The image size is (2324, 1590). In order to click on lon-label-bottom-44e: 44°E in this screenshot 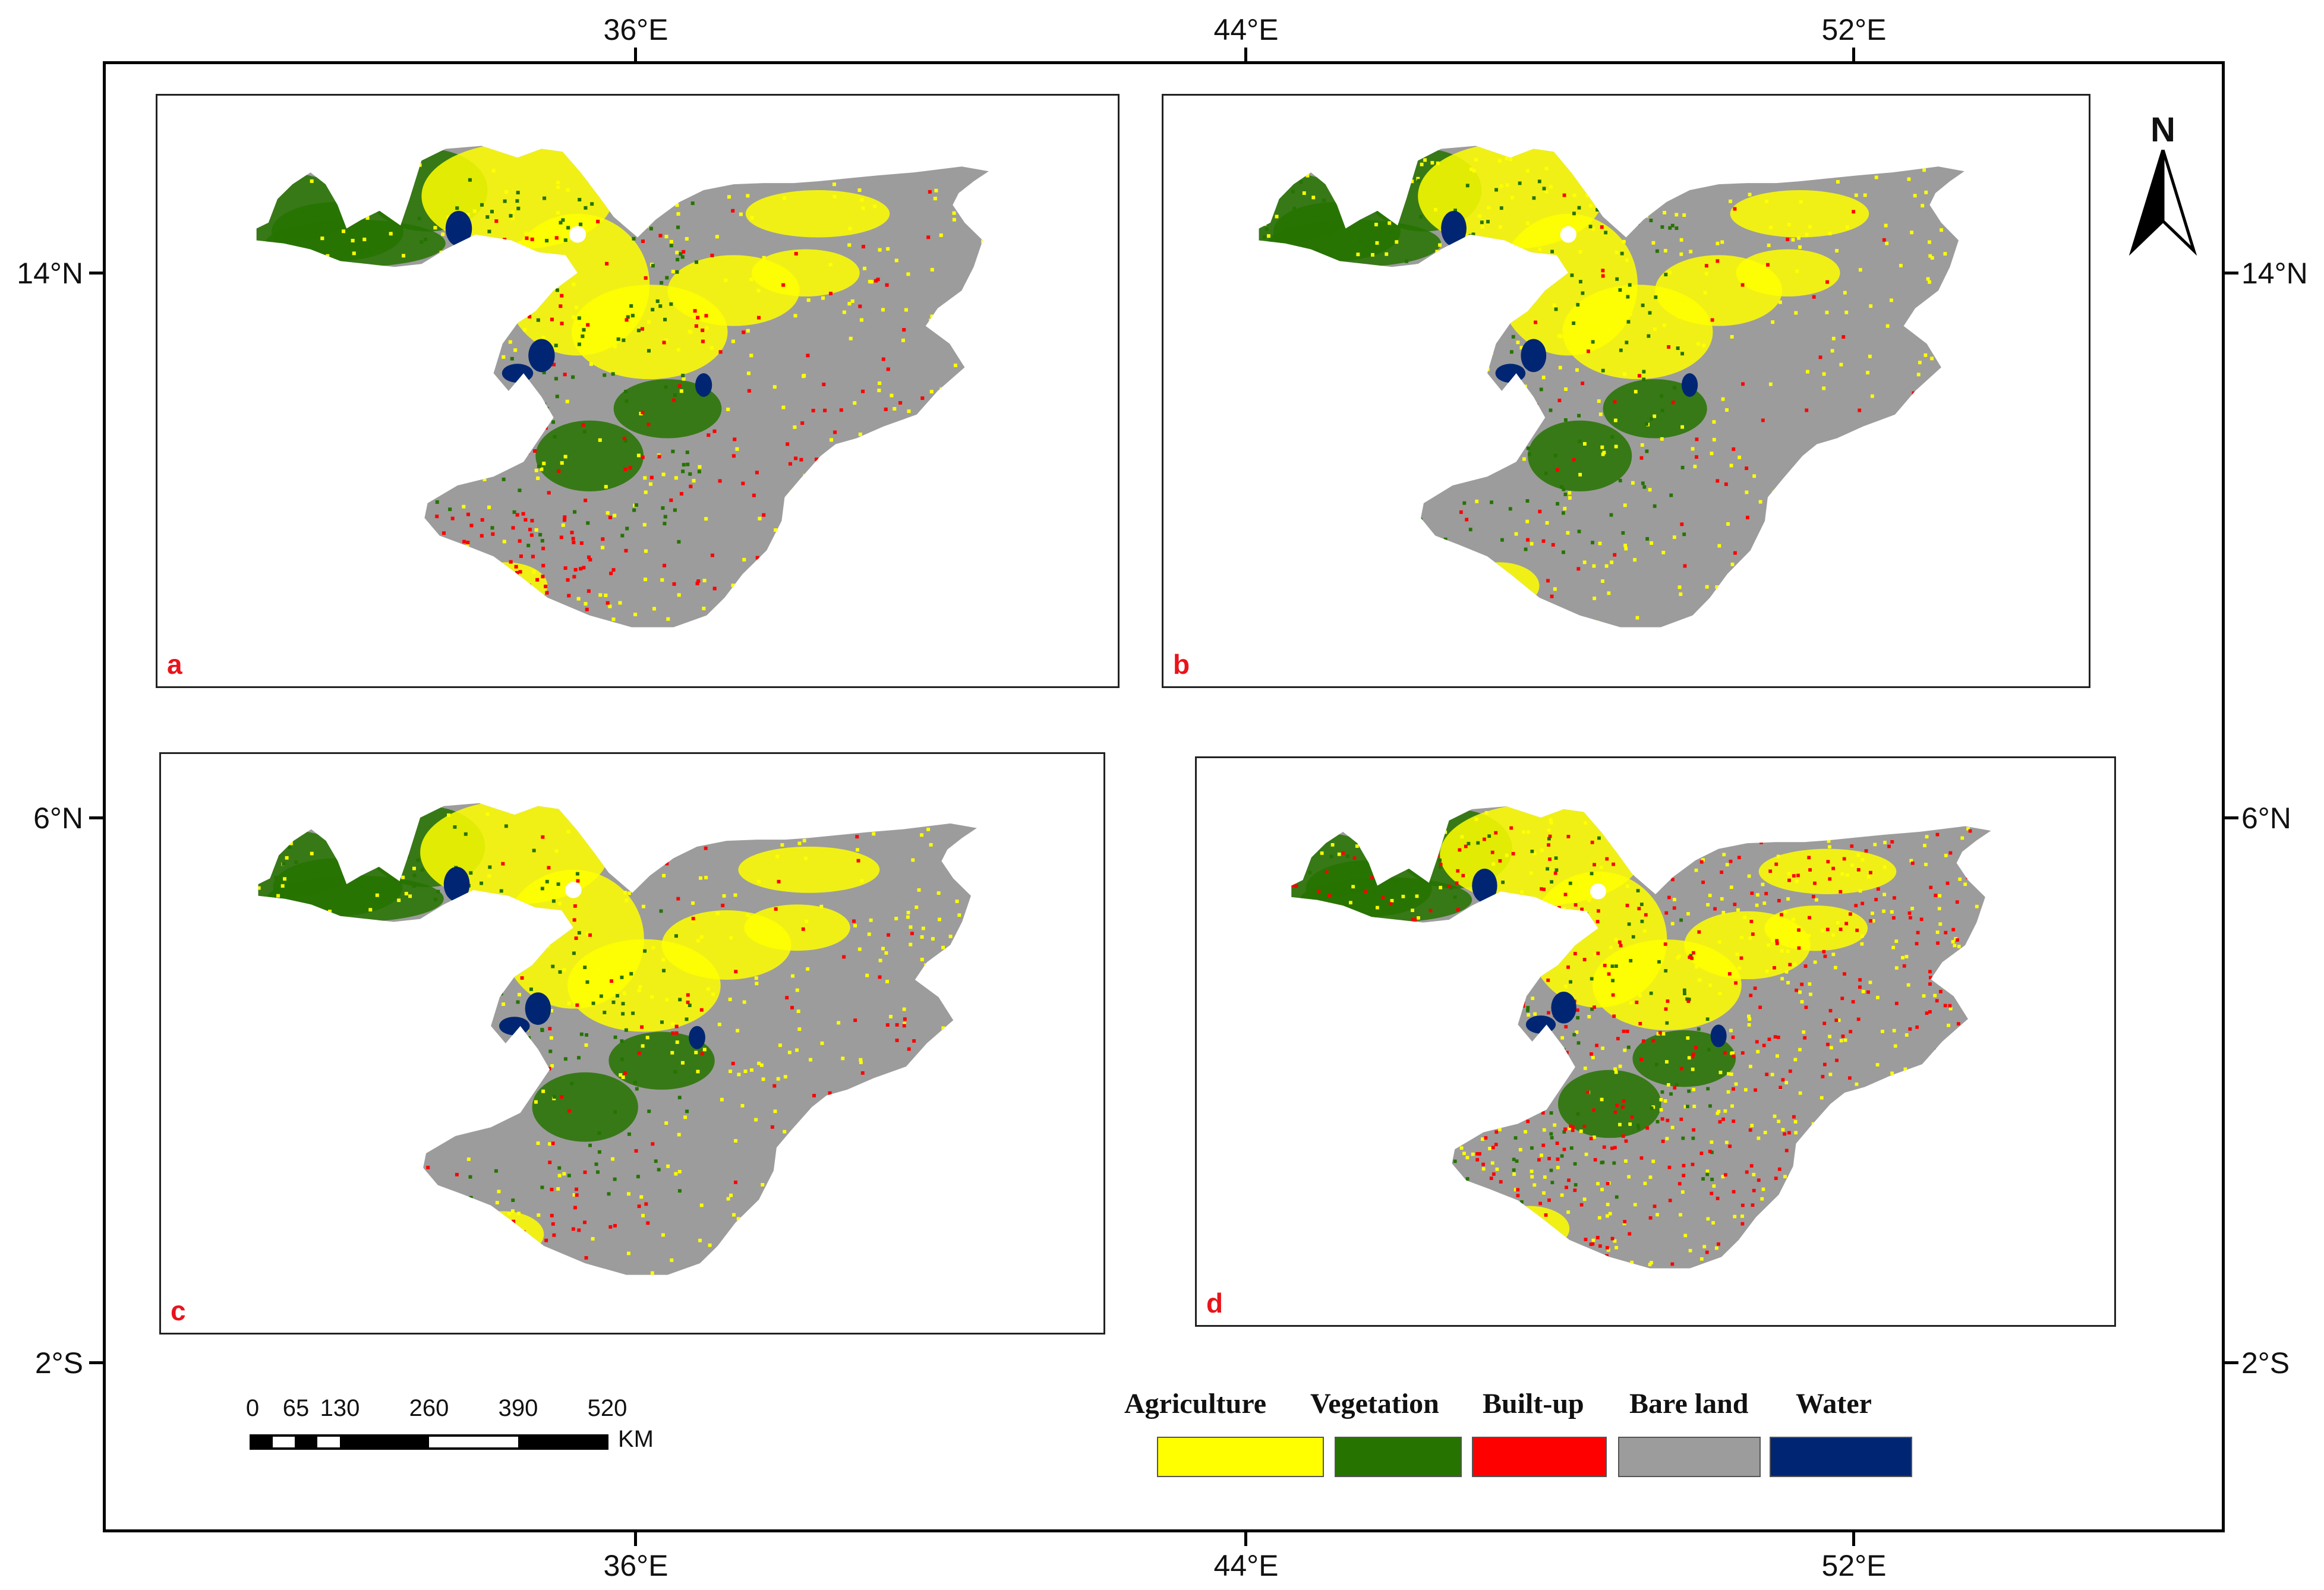, I will do `click(1246, 1566)`.